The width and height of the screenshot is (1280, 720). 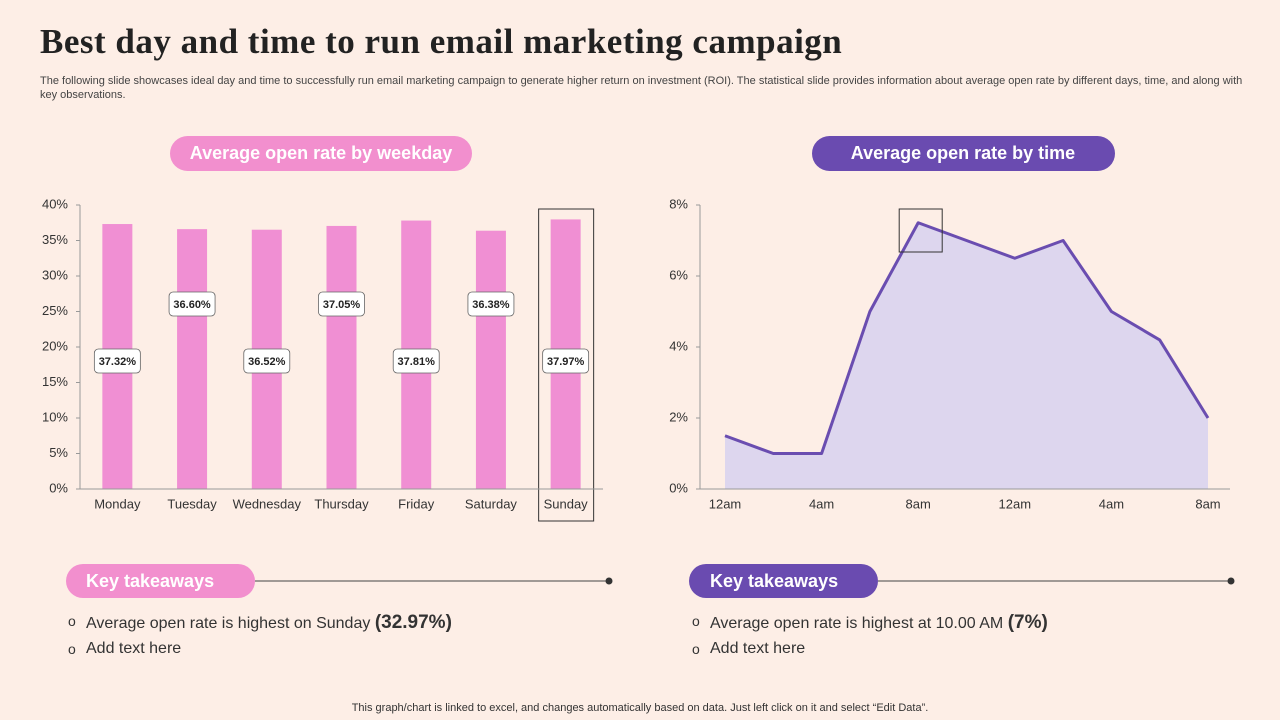 What do you see at coordinates (55, 274) in the screenshot?
I see `y-tick-label: 30%` at bounding box center [55, 274].